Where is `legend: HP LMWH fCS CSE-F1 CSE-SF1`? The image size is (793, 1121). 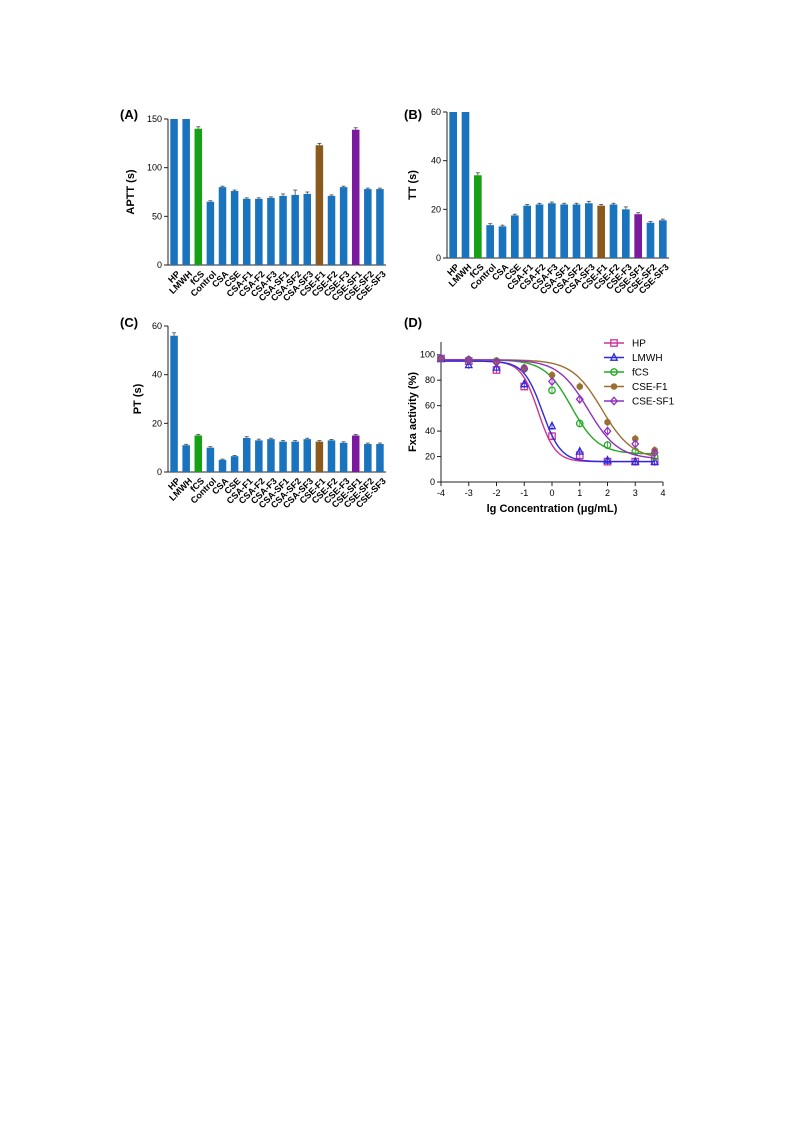
legend: HP LMWH fCS CSE-F1 CSE-SF1 is located at coordinates (639, 373).